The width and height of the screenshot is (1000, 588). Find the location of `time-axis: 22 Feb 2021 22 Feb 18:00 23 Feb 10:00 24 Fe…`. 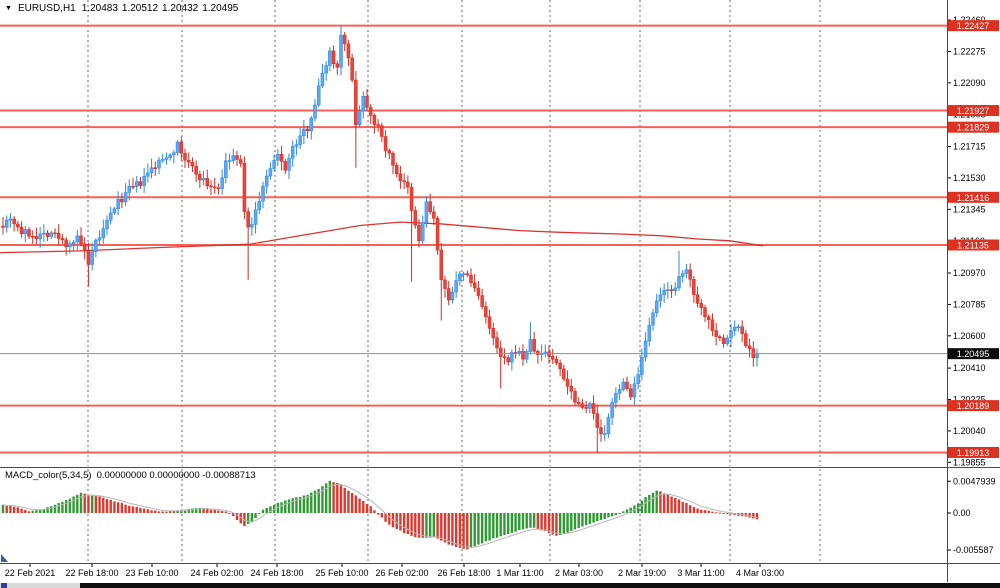

time-axis: 22 Feb 2021 22 Feb 18:00 23 Feb 10:00 24 Fe… is located at coordinates (394, 571).